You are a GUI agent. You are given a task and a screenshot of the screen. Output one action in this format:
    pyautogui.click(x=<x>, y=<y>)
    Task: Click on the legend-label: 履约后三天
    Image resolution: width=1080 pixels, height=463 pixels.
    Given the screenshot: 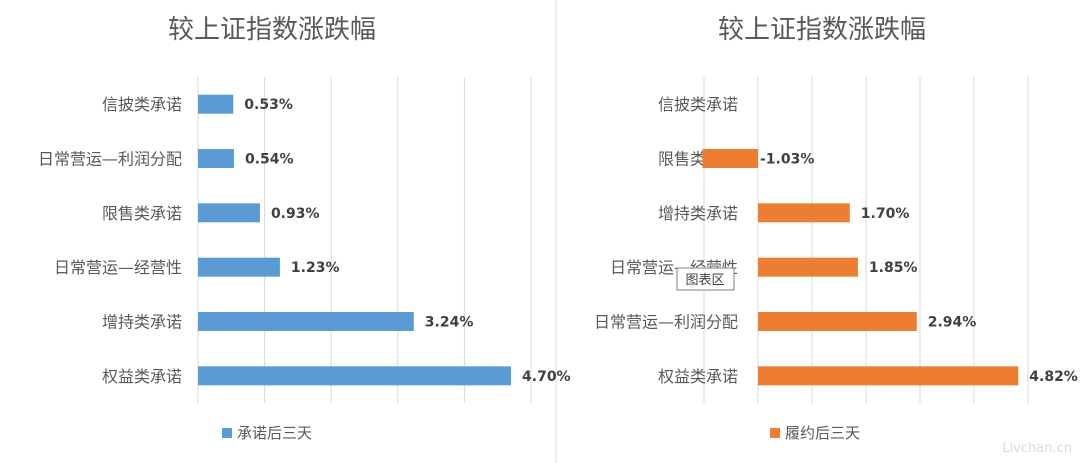 What is the action you would take?
    pyautogui.click(x=822, y=433)
    